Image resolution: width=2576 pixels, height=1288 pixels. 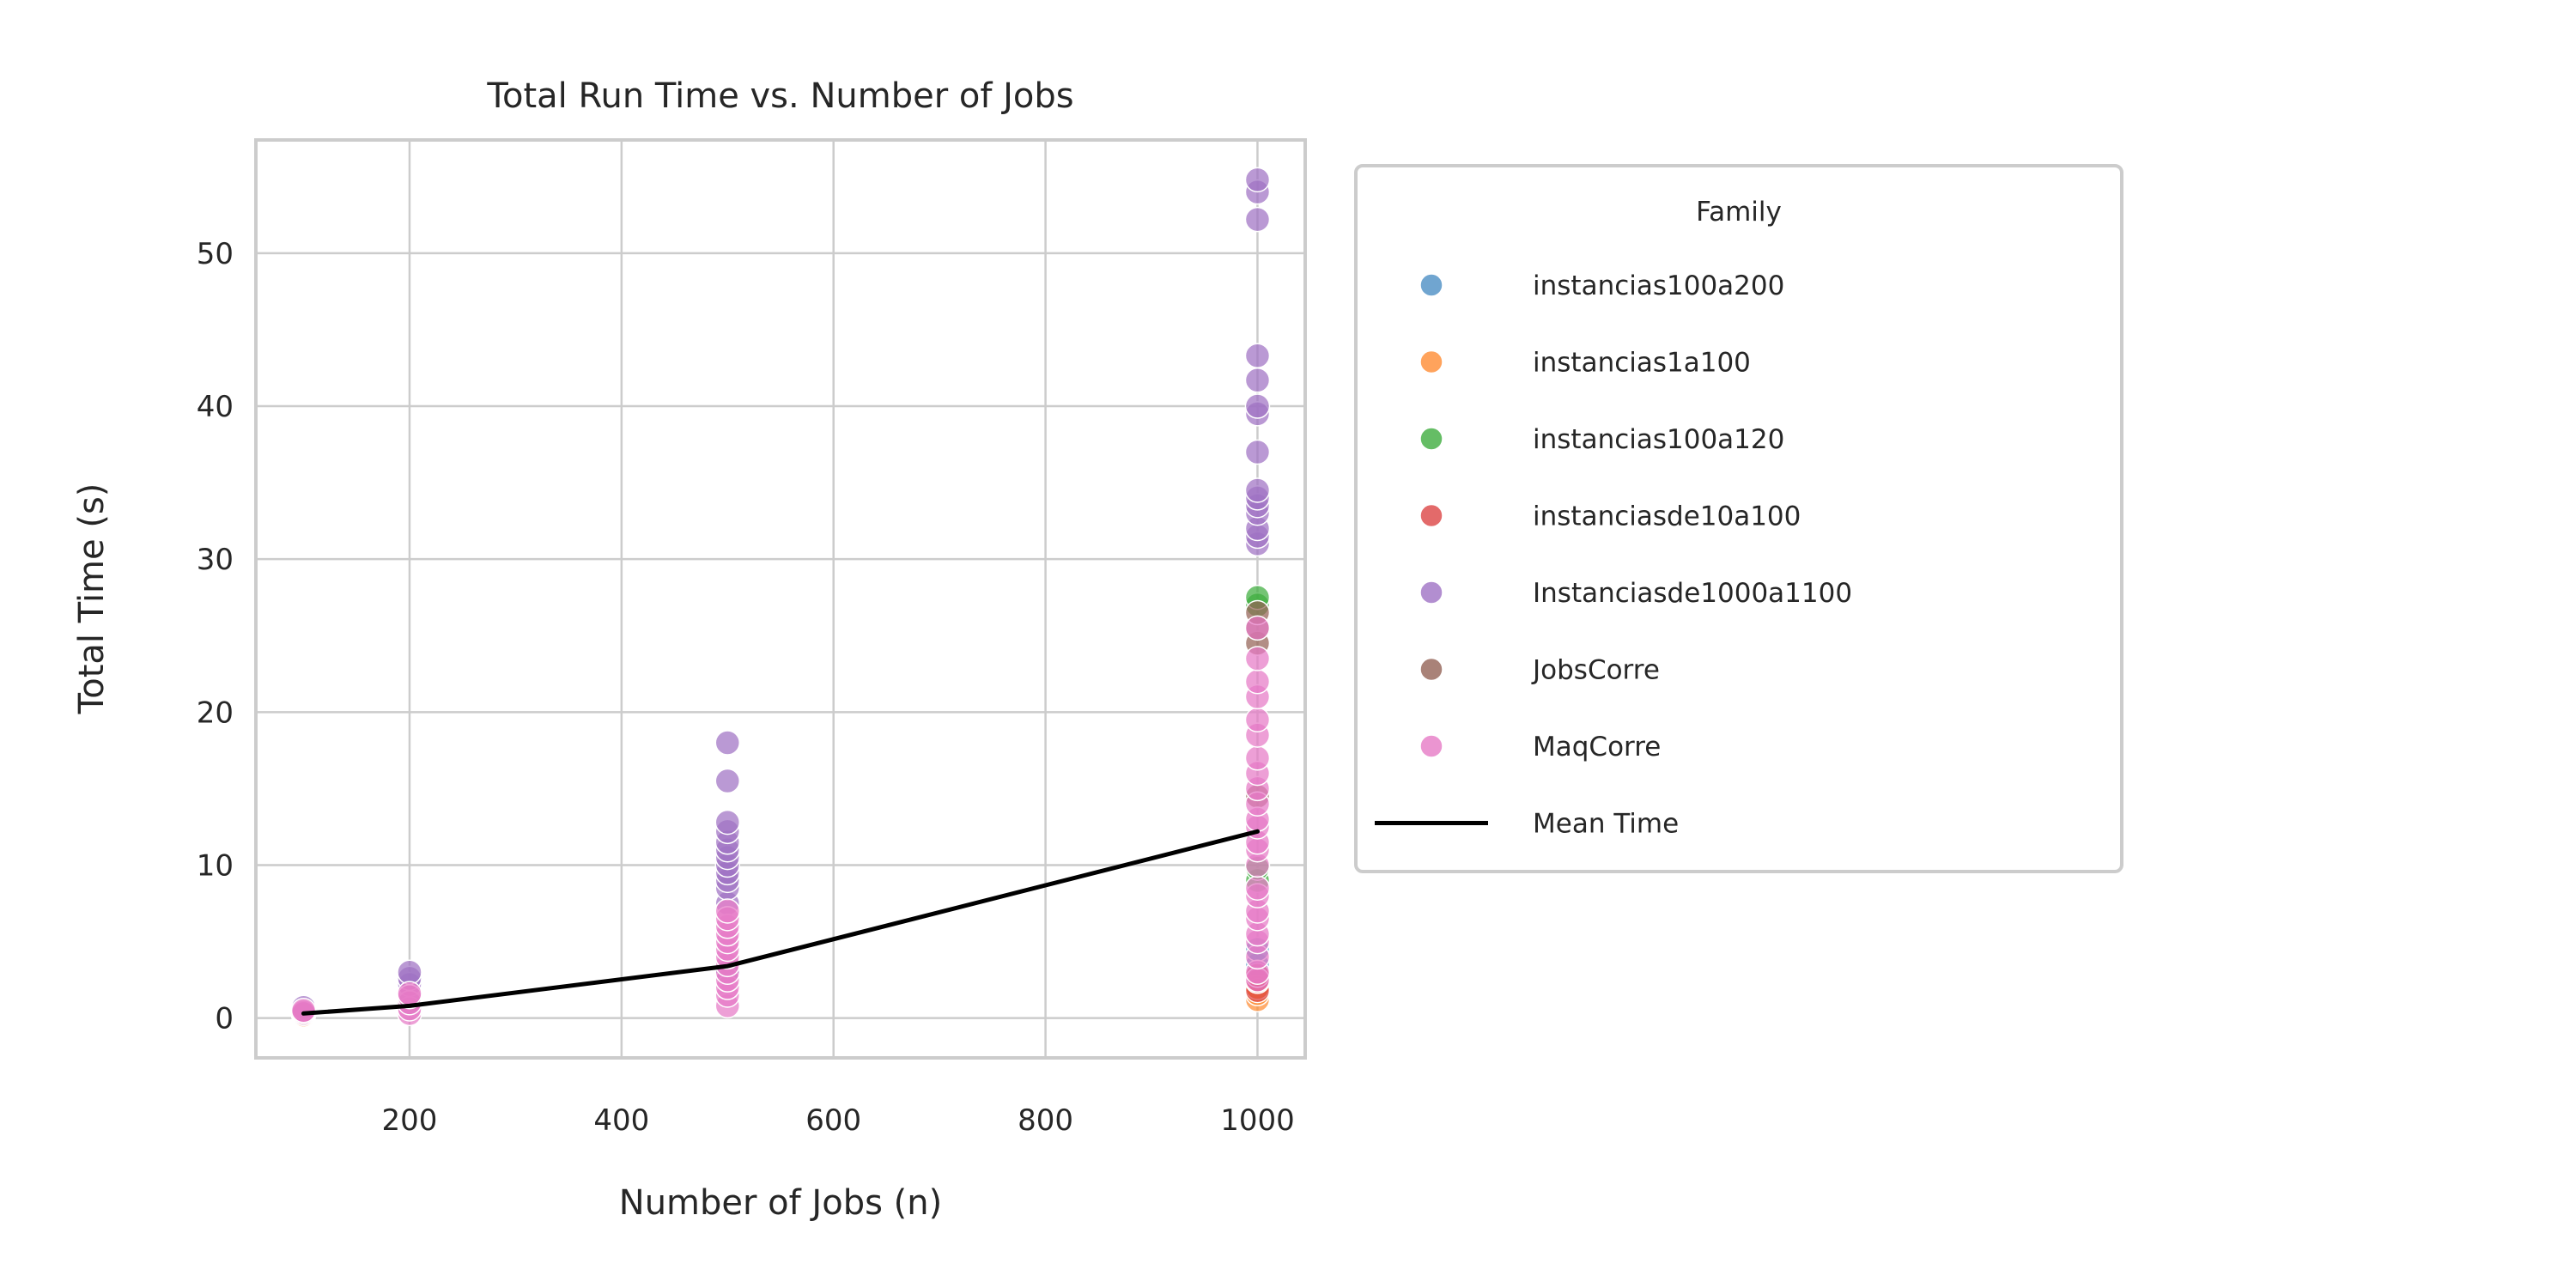 I want to click on legend-label: Instanciasde1000a1100, so click(x=1693, y=594).